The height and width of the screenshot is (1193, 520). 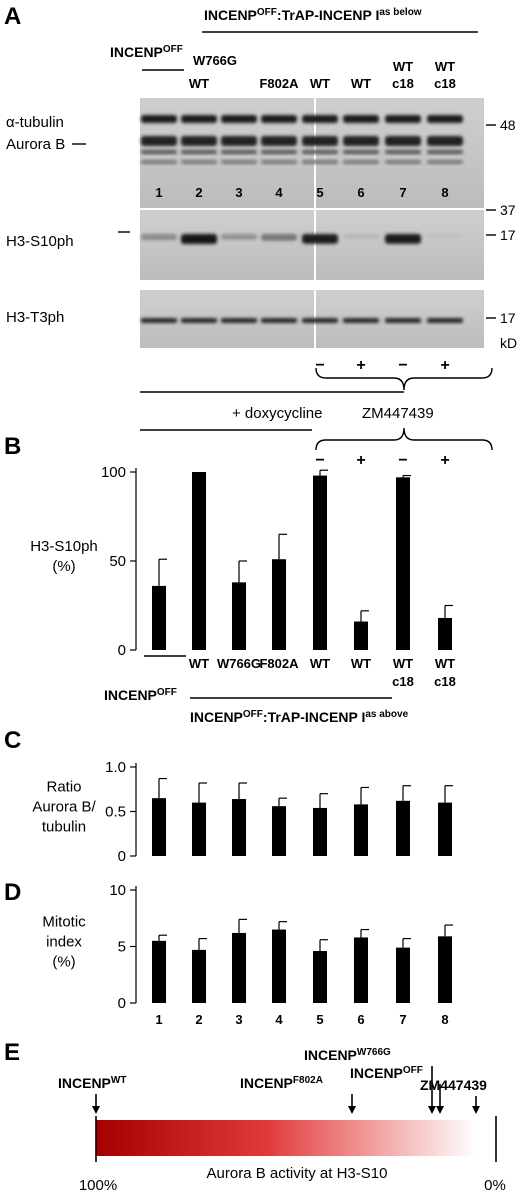 What do you see at coordinates (198, 1019) in the screenshot?
I see `panel-d-xtick-2: 2` at bounding box center [198, 1019].